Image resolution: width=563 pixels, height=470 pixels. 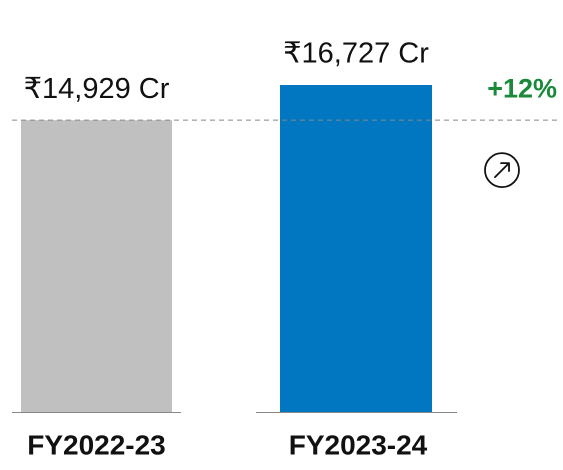 What do you see at coordinates (522, 88) in the screenshot?
I see `change-annotation: +12%` at bounding box center [522, 88].